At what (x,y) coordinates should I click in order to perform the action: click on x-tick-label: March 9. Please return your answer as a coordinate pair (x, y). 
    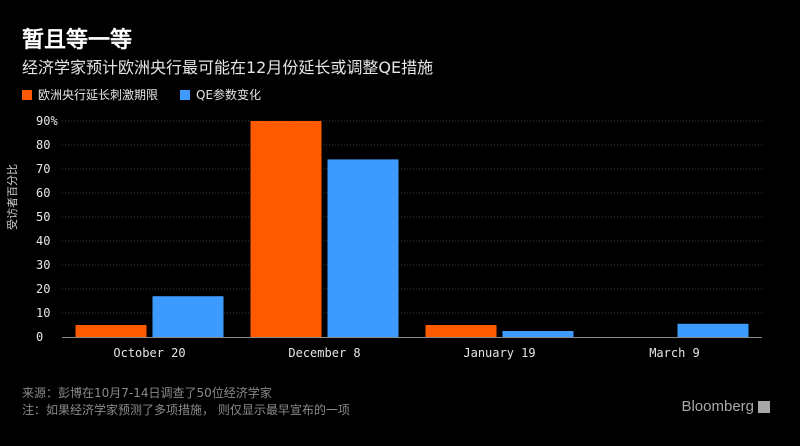
    Looking at the image, I should click on (674, 353).